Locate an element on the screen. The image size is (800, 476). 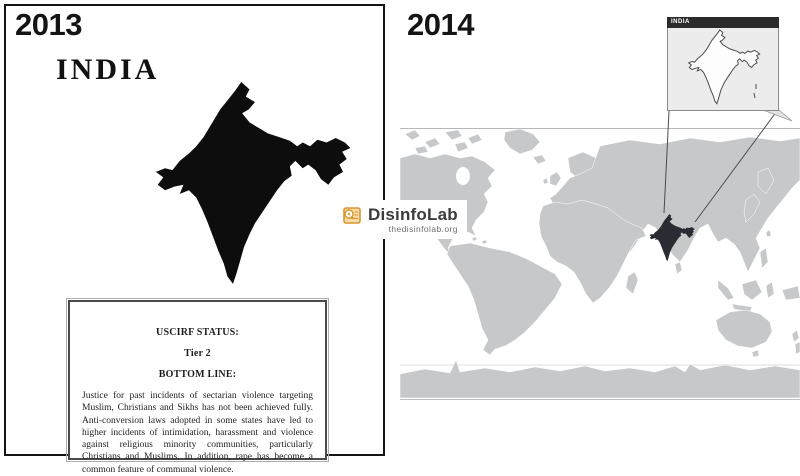
inset-fold-corner is located at coordinates (777, 115).